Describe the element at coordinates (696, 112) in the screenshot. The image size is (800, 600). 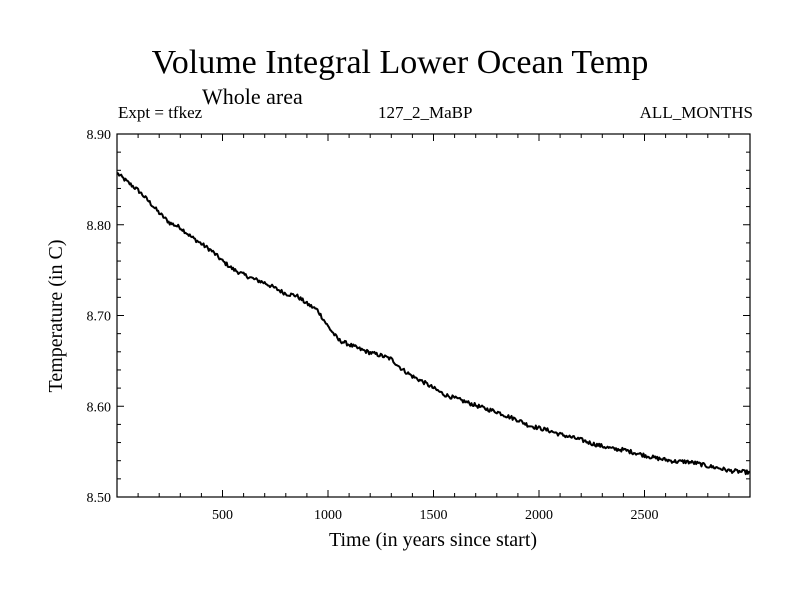
I see `months-label: ALL_MONTHS` at that location.